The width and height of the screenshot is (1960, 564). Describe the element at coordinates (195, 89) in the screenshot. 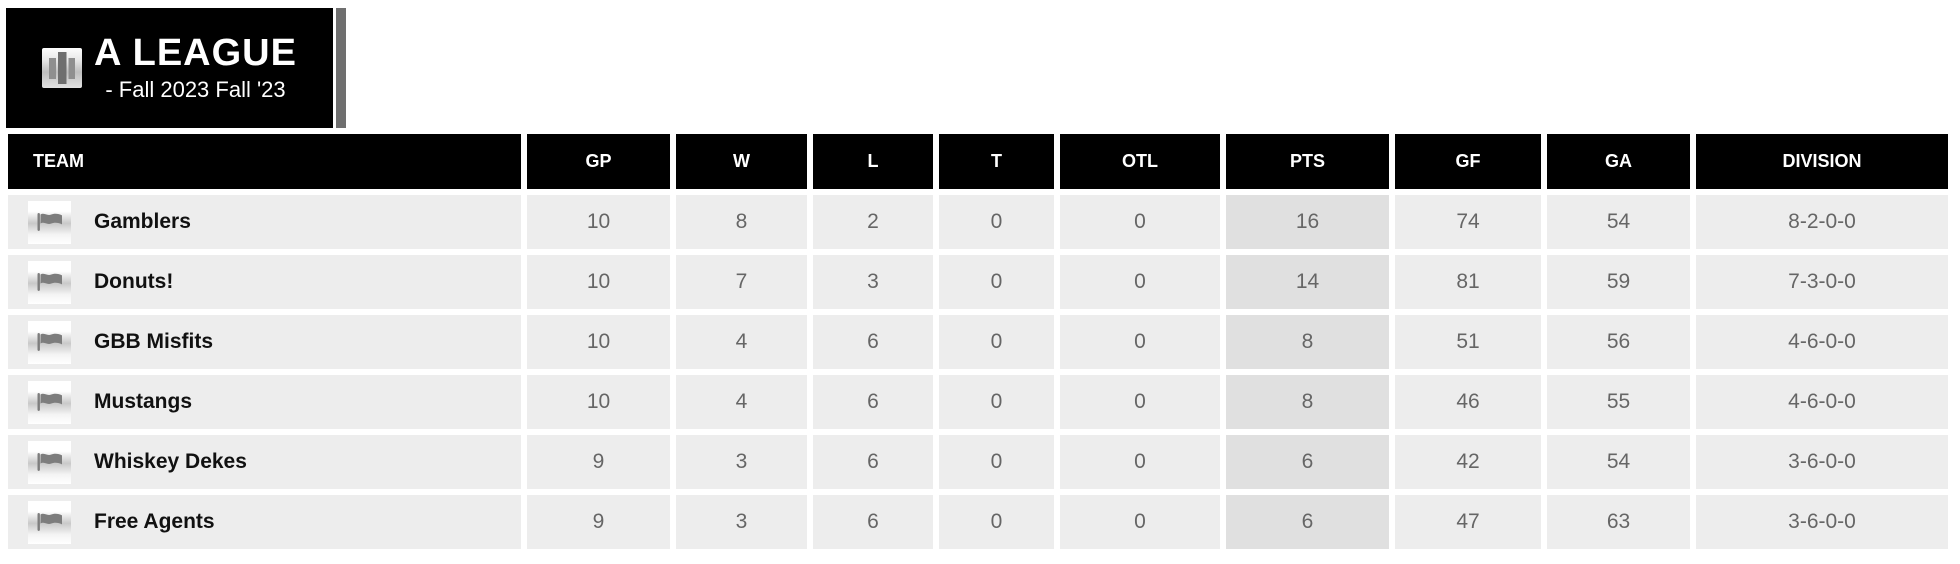

I see `league-subtitle: - Fall 2023 Fall '23` at that location.